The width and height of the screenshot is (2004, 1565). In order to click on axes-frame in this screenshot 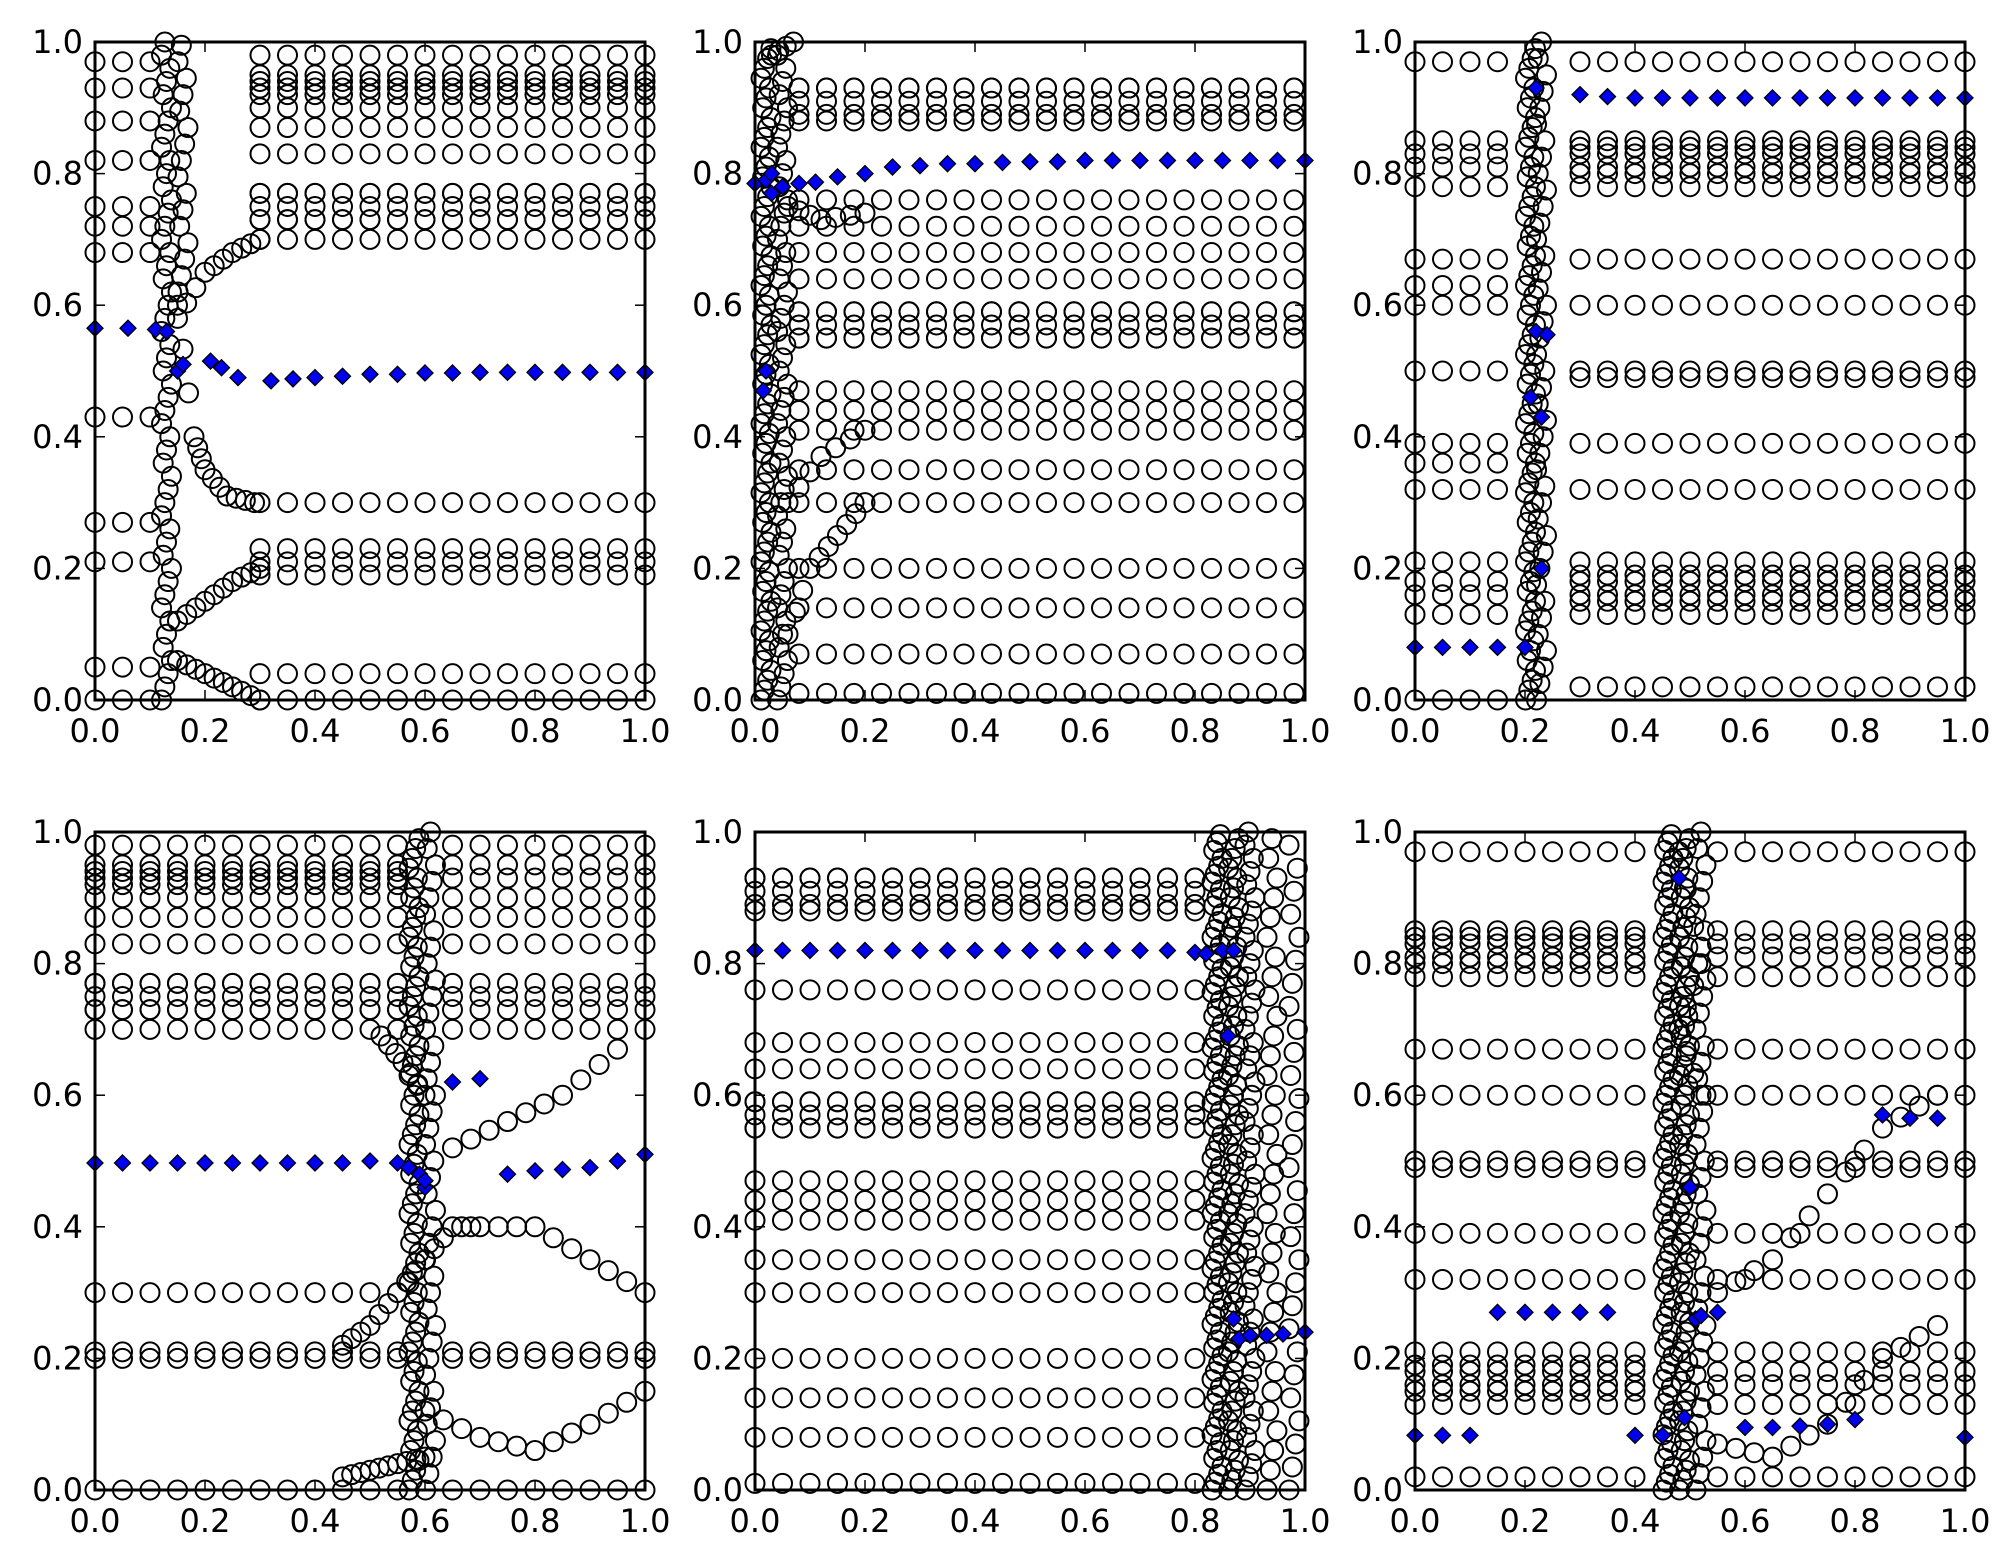, I will do `click(1030, 1161)`.